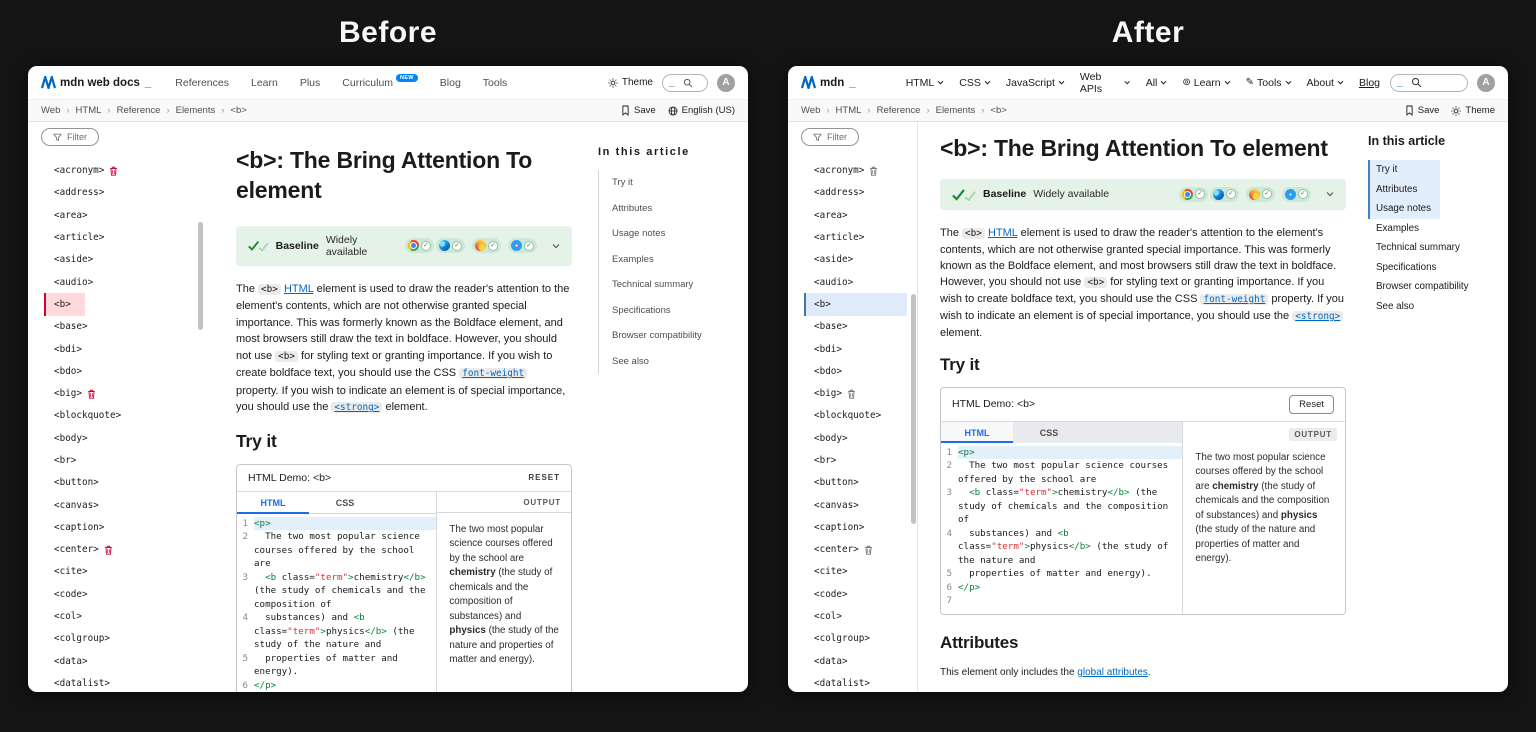 The width and height of the screenshot is (1536, 732). I want to click on nav-link: All, so click(1157, 83).